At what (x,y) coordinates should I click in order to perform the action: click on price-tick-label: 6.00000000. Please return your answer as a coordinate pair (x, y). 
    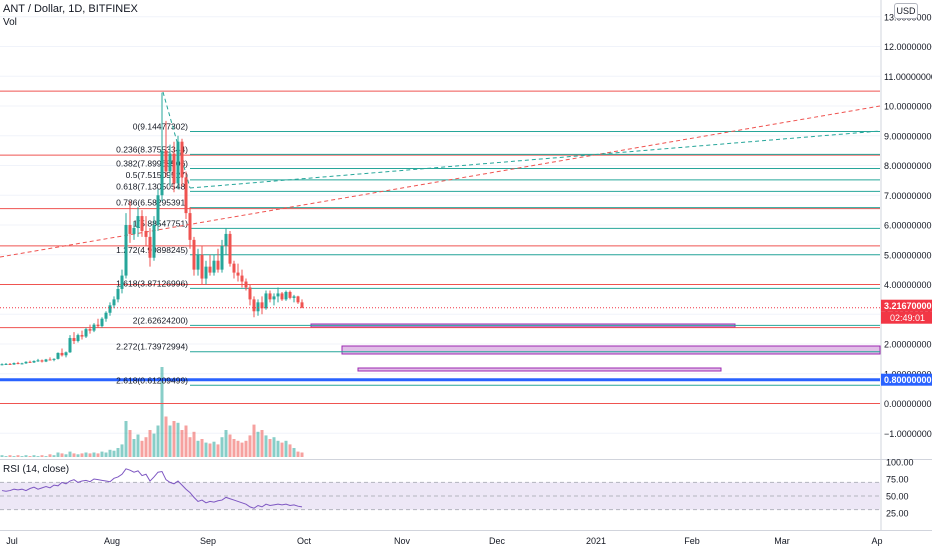
    Looking at the image, I should click on (908, 226).